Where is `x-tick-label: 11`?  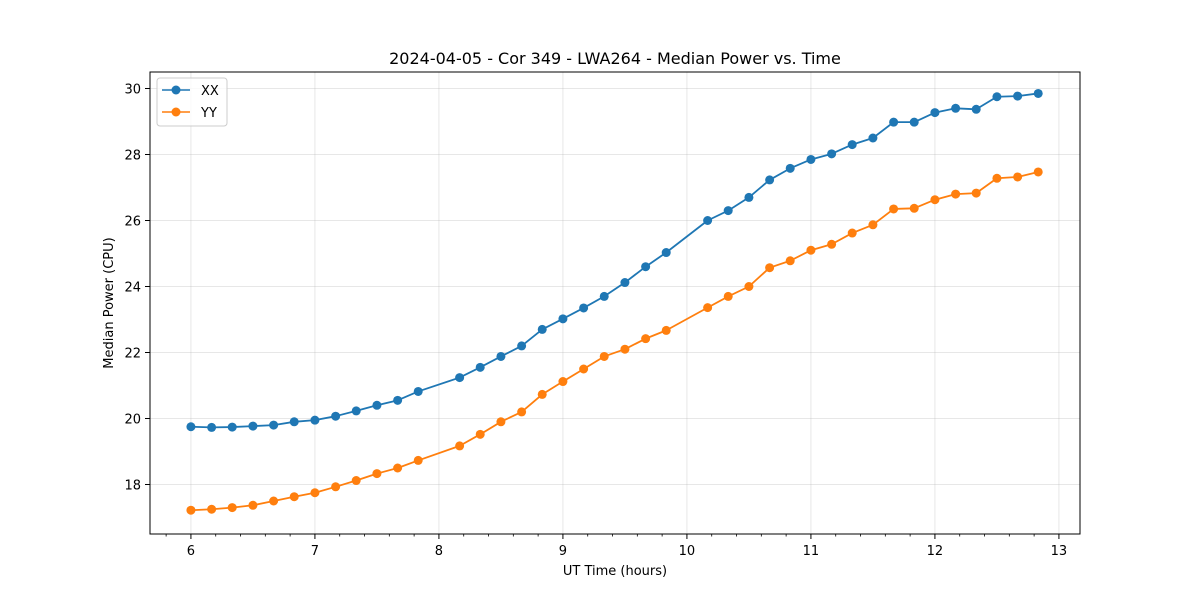
x-tick-label: 11 is located at coordinates (811, 551).